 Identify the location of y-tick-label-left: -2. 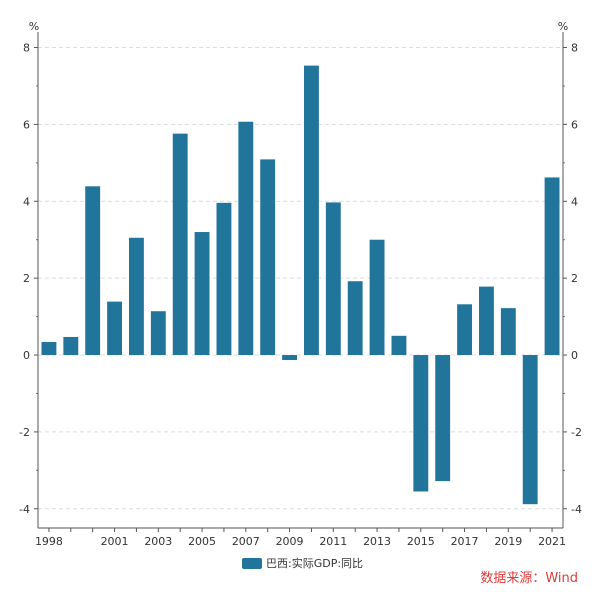
(24, 432).